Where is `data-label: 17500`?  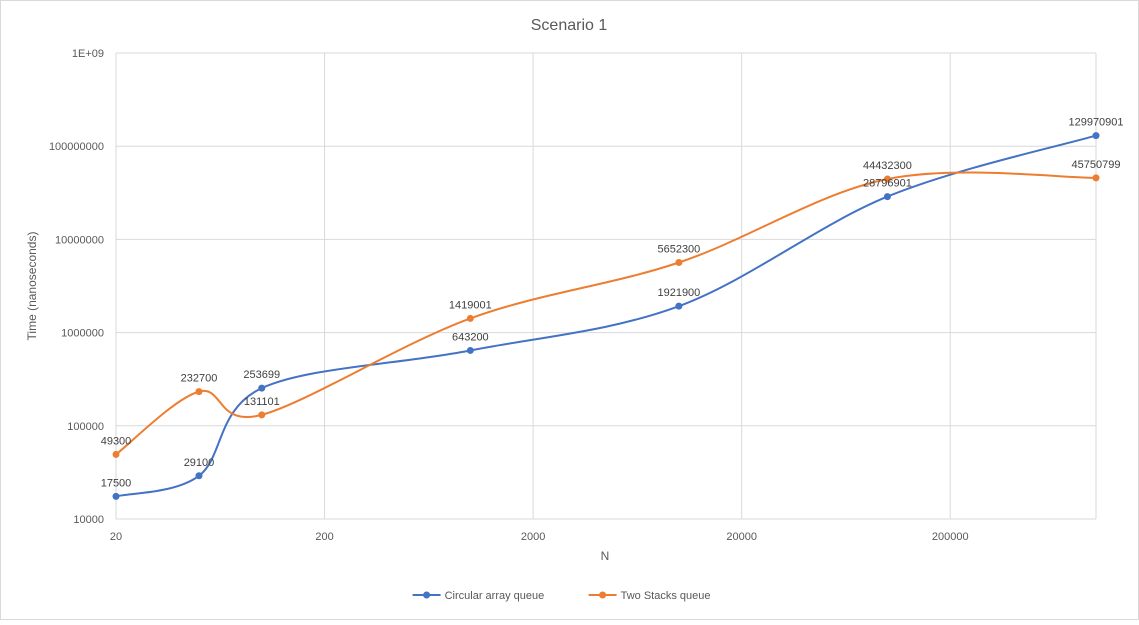
data-label: 17500 is located at coordinates (116, 483).